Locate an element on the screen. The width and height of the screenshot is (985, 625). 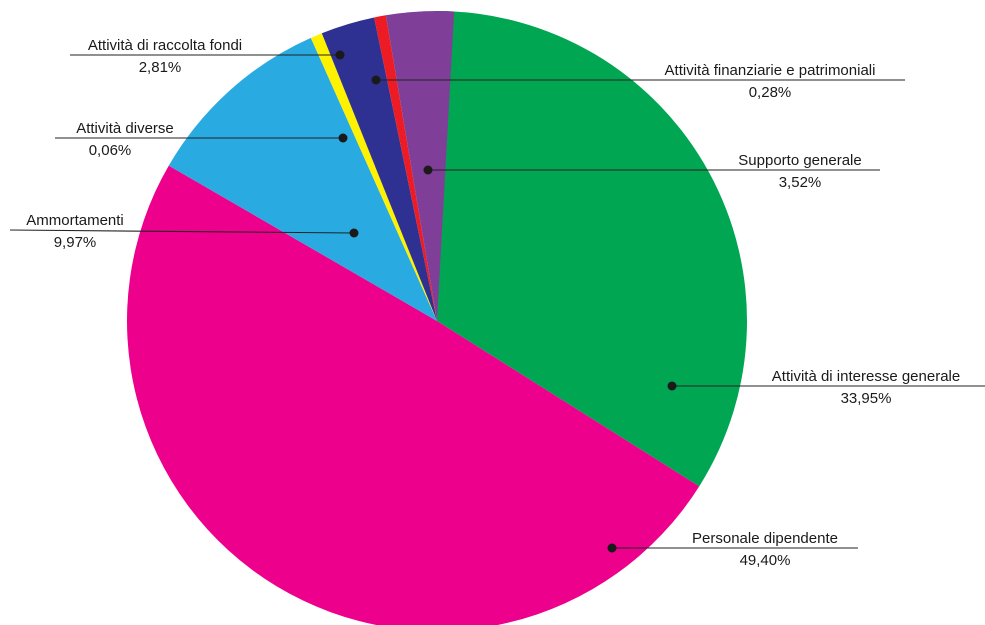
slice-label-4: Attività diverse is located at coordinates (125, 128).